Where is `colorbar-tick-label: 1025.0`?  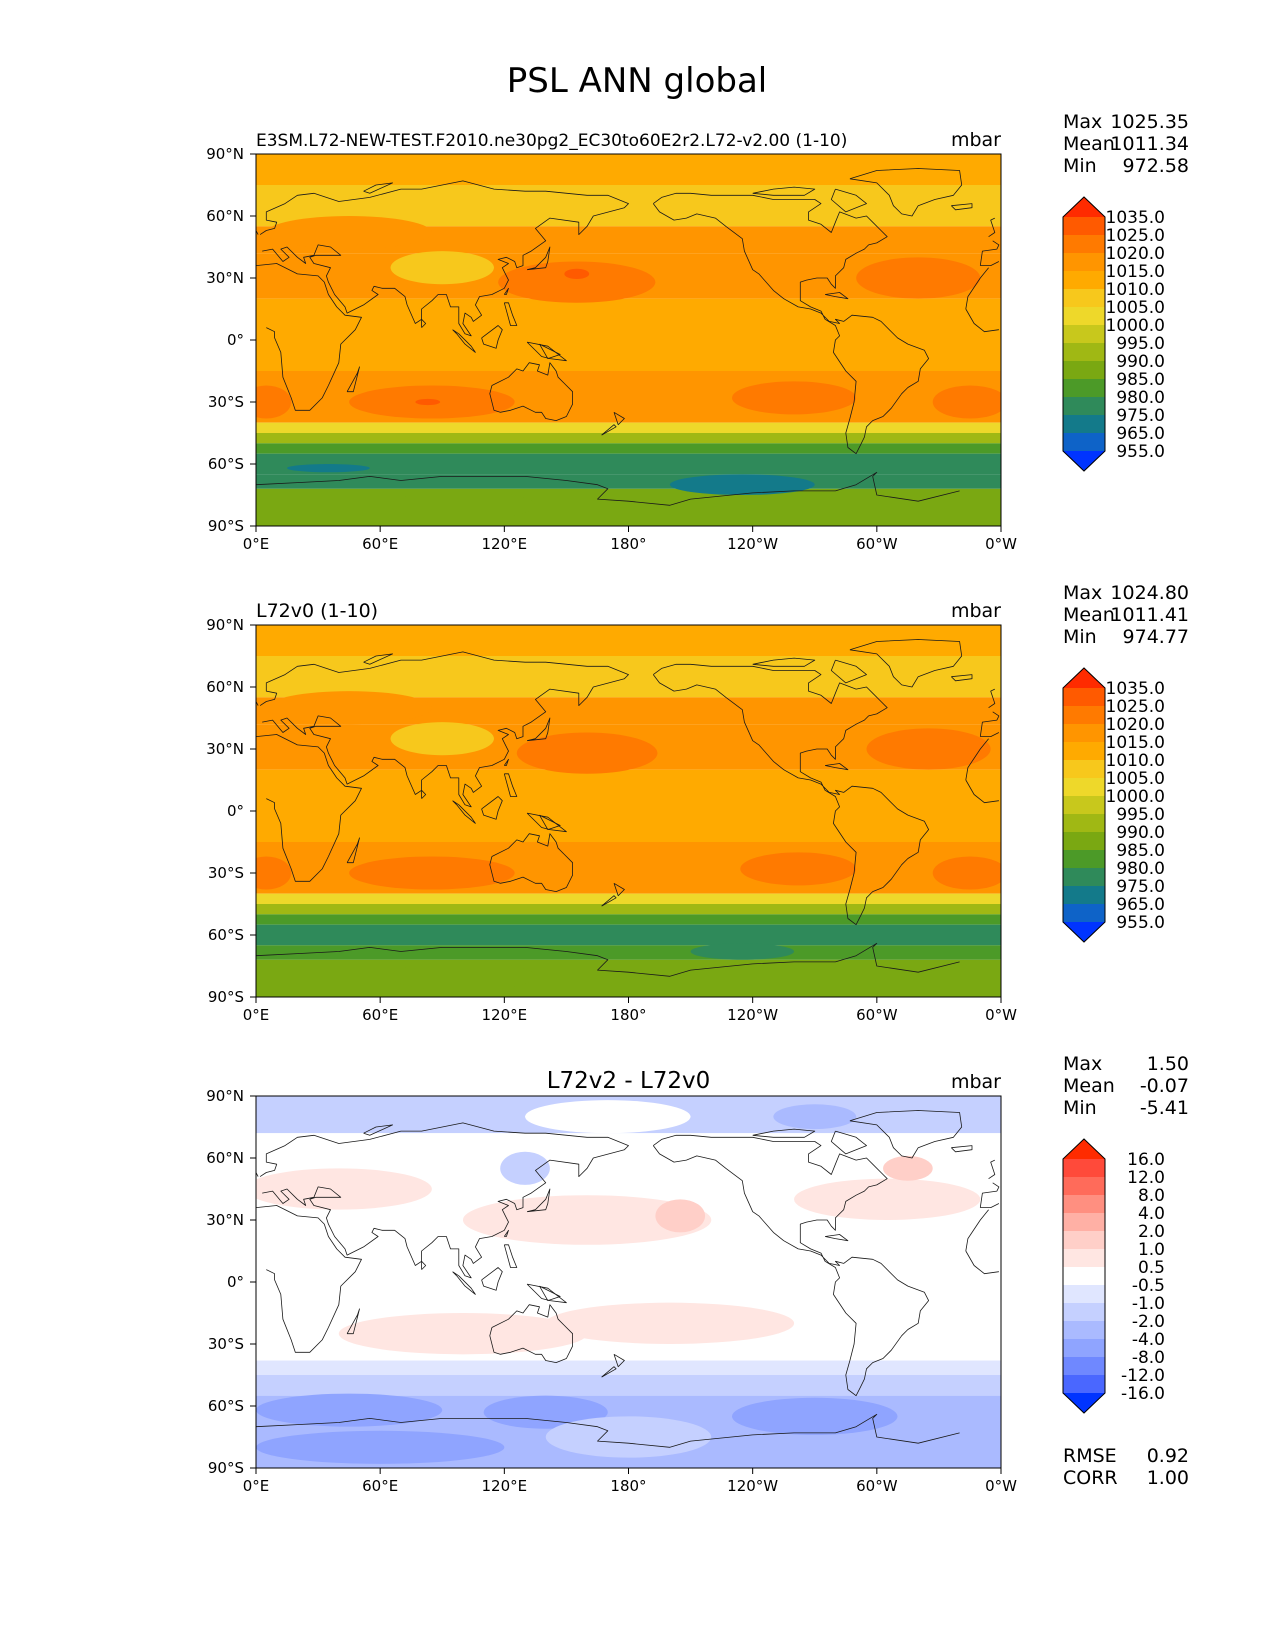
colorbar-tick-label: 1025.0 is located at coordinates (1135, 707).